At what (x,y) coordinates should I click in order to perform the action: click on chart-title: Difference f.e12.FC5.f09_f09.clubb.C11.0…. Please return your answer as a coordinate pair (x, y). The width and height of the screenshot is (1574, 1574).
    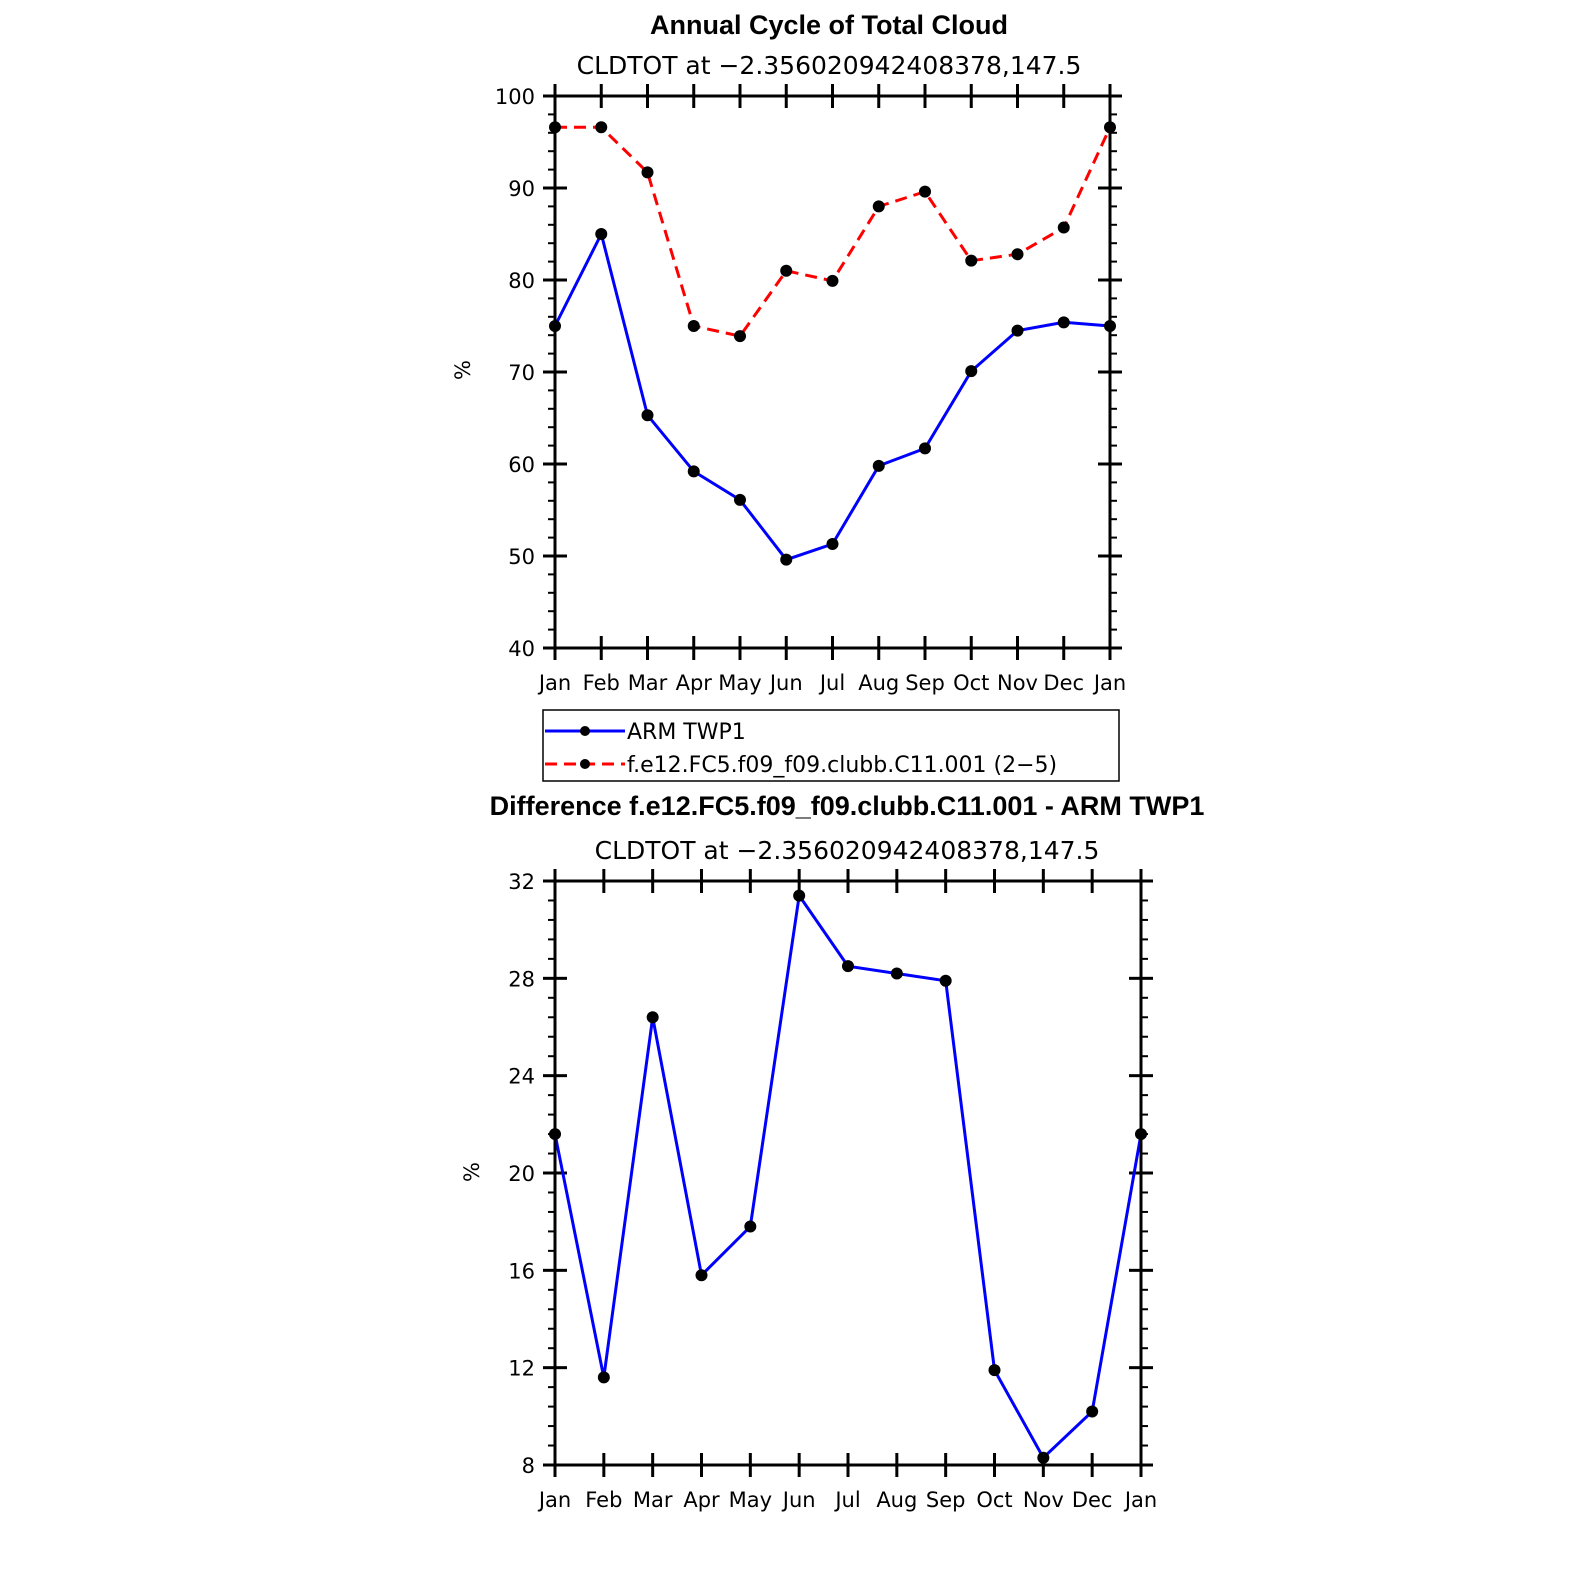
    Looking at the image, I should click on (847, 806).